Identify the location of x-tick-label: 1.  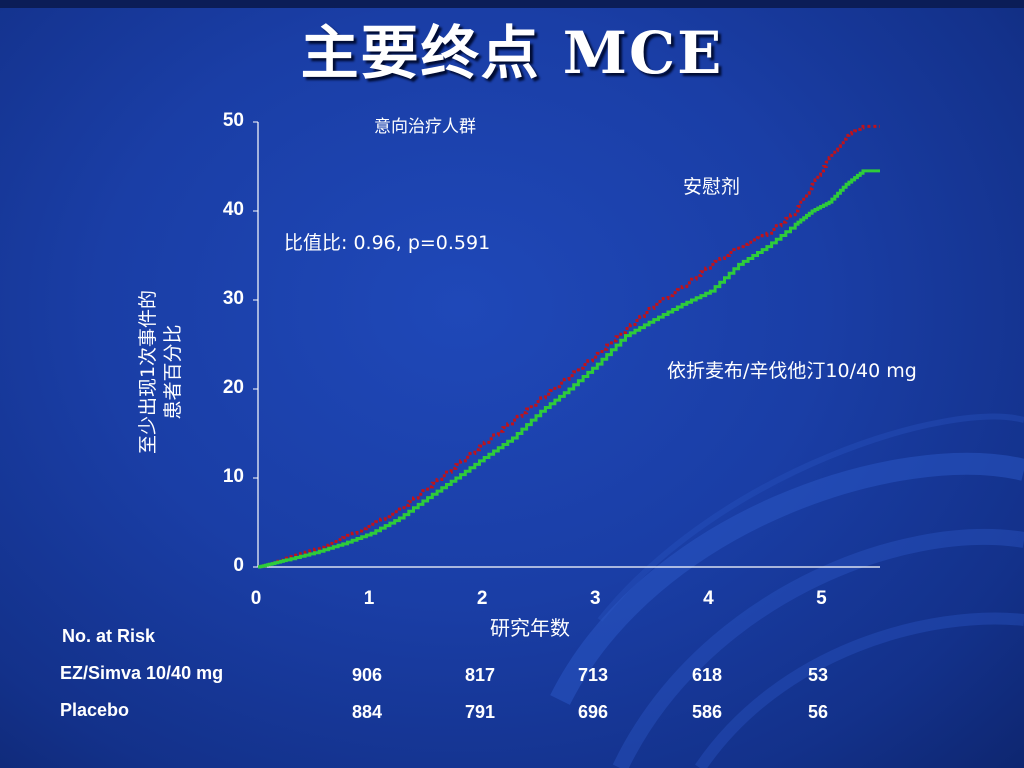
(369, 598).